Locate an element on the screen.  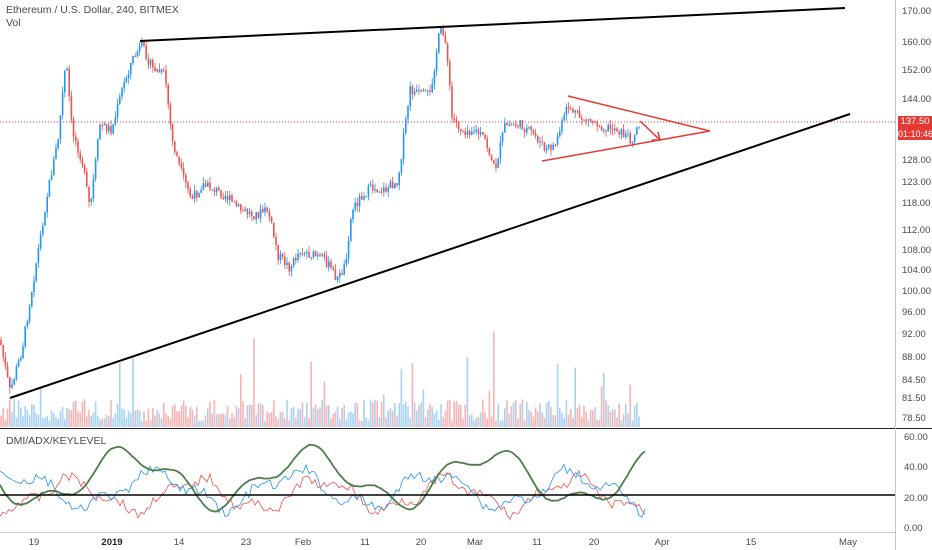
time-tick: 15 is located at coordinates (751, 542).